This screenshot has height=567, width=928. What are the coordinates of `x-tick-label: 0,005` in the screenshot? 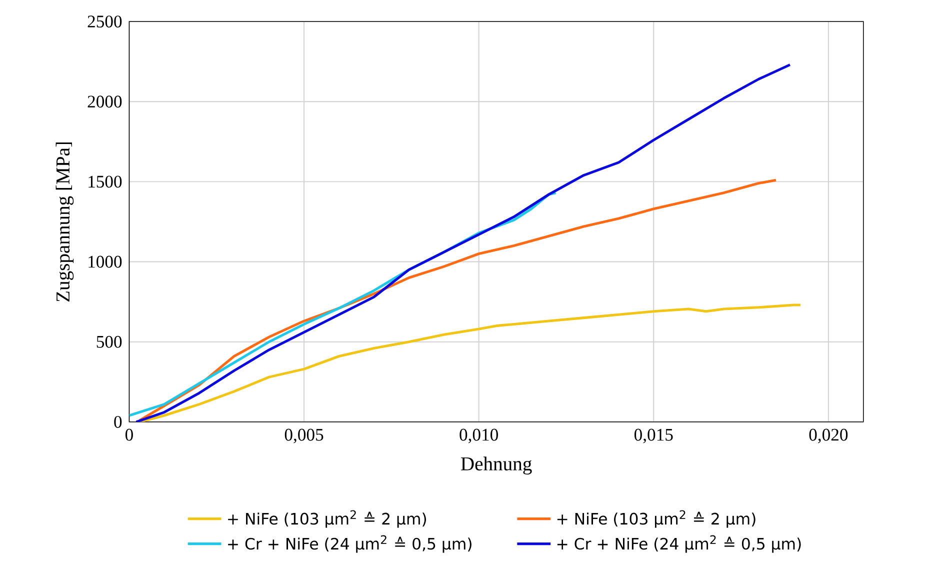 It's located at (304, 436).